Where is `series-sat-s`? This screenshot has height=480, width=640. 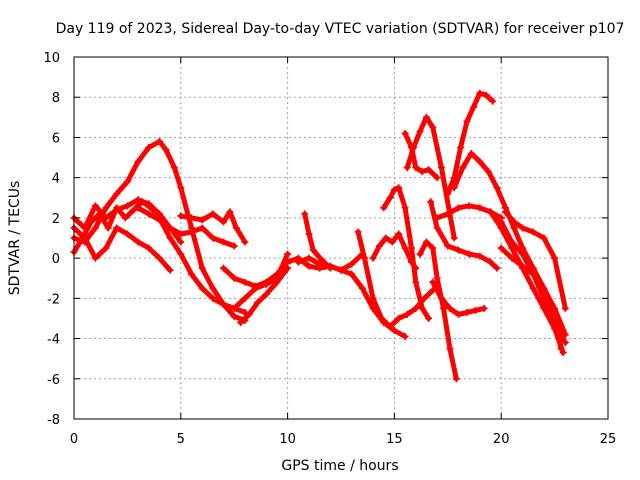 series-sat-s is located at coordinates (464, 235).